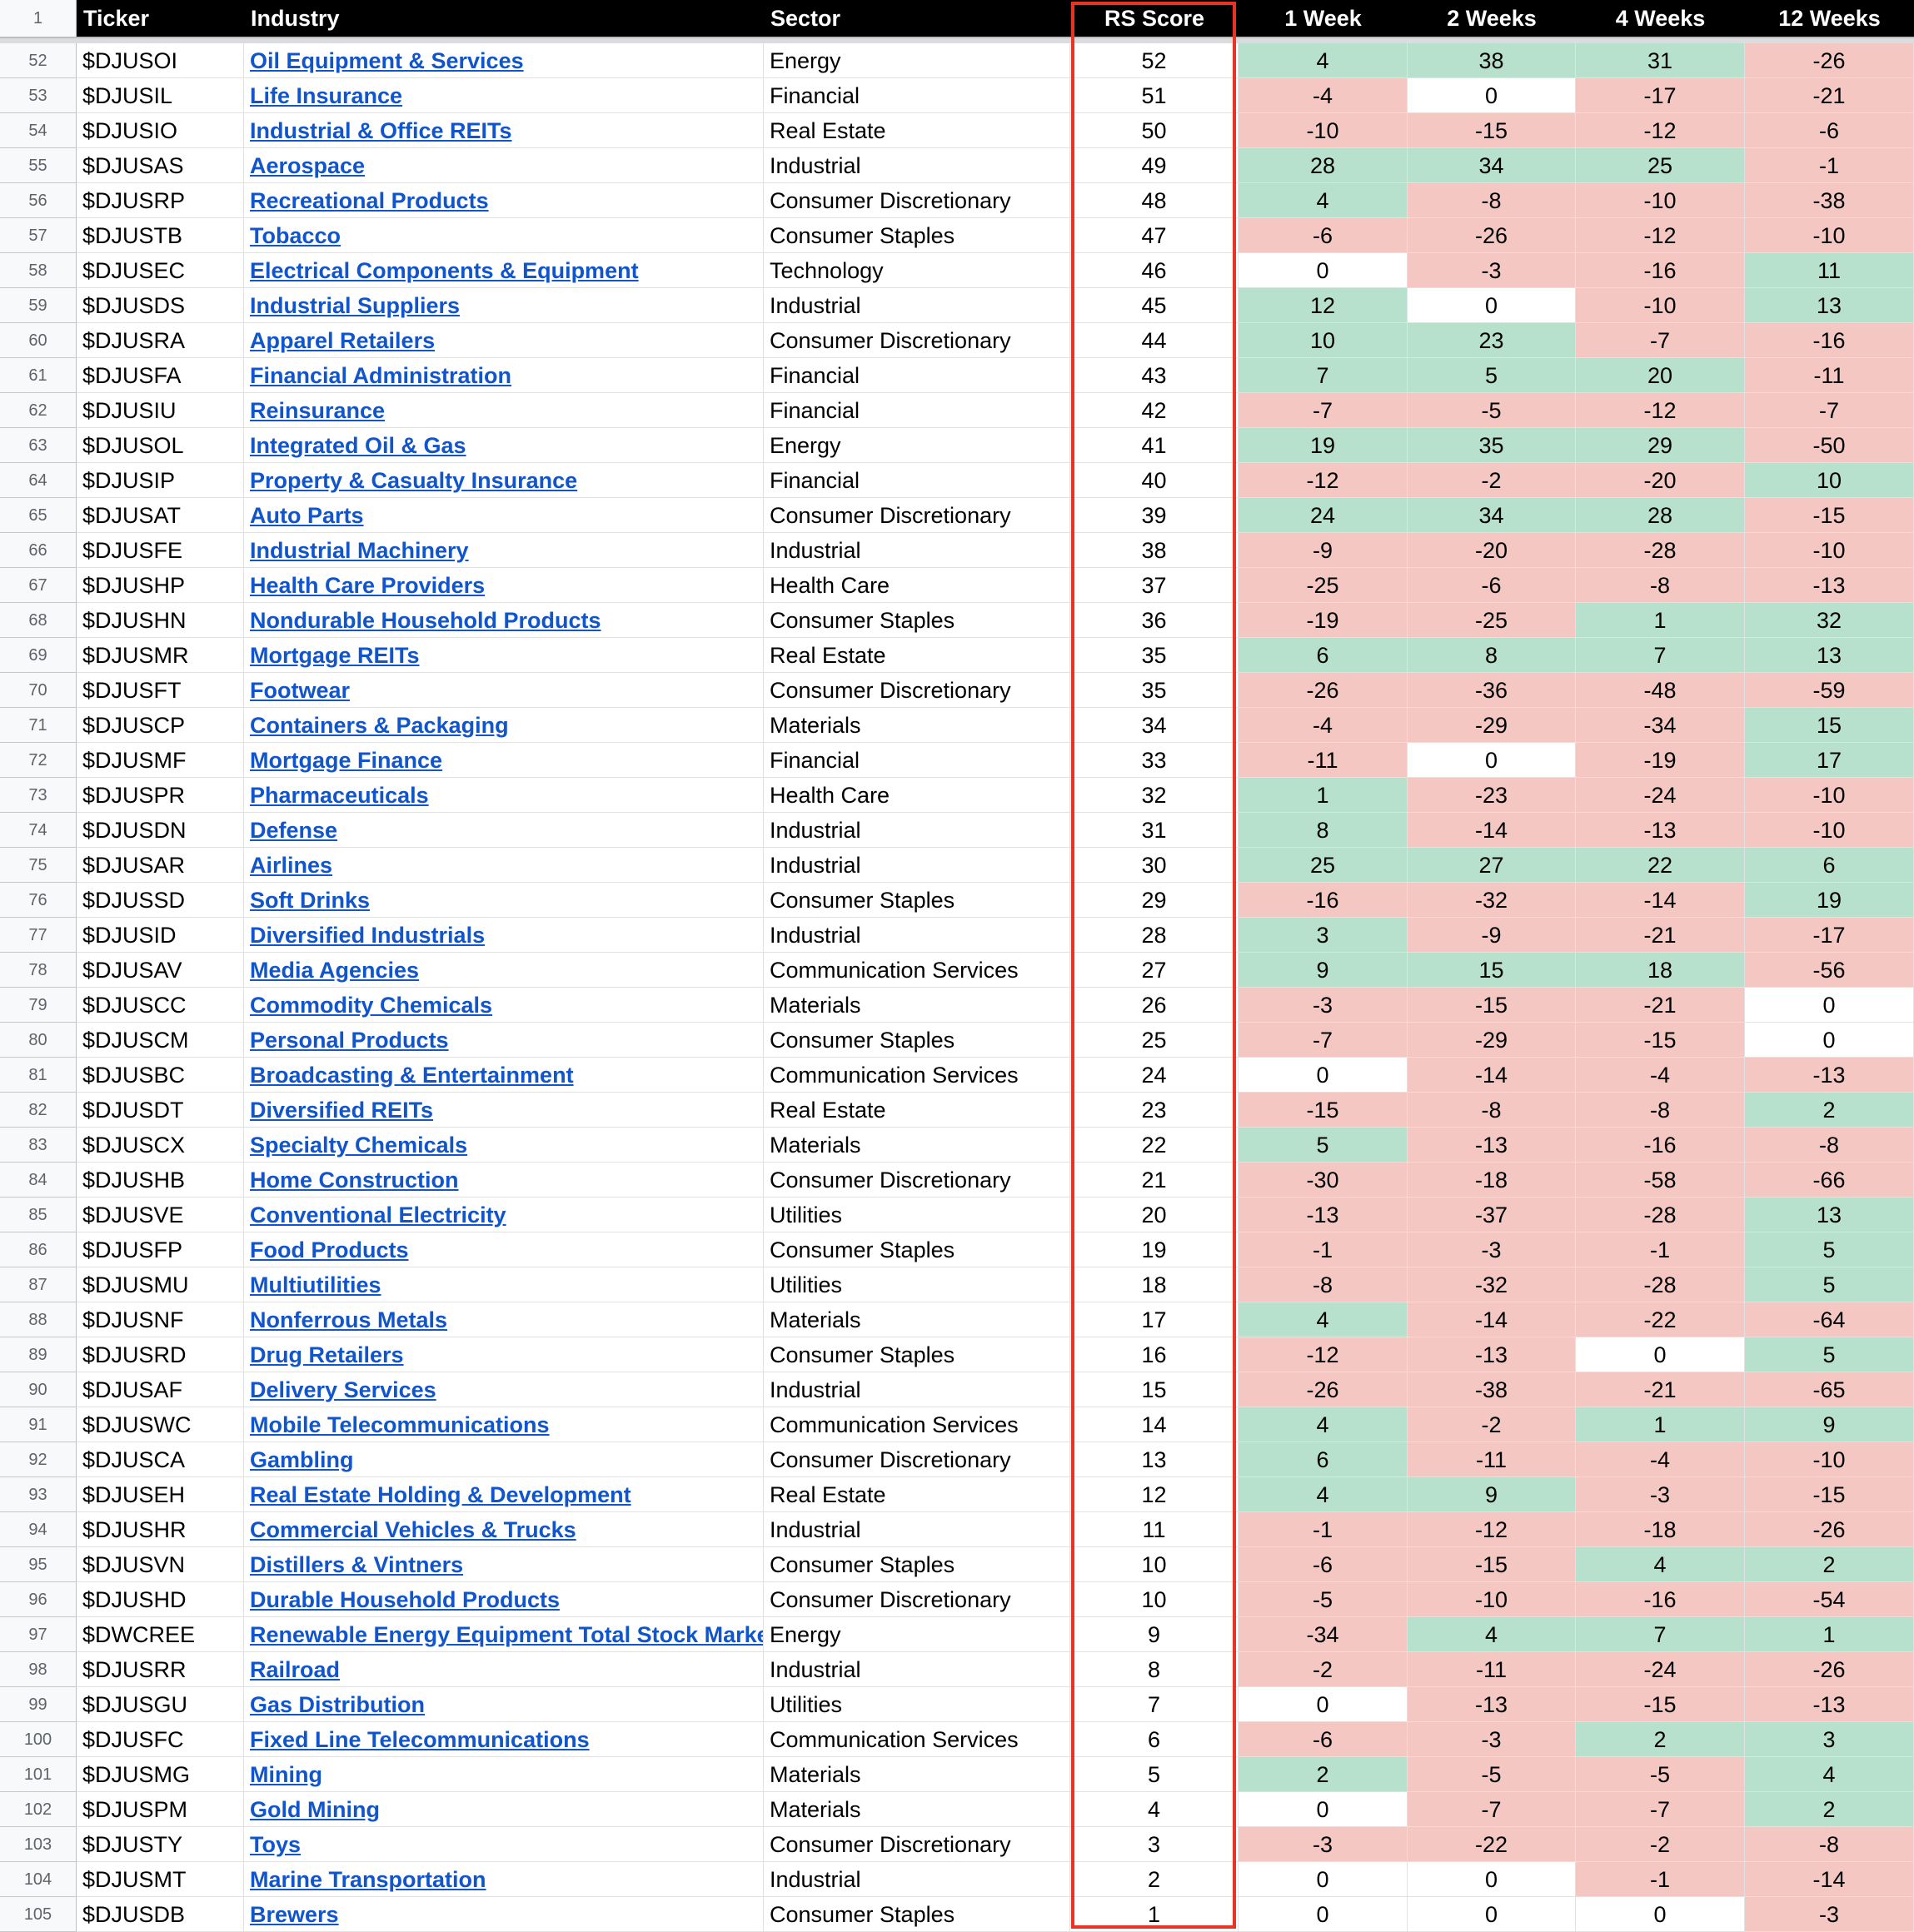  Describe the element at coordinates (1829, 971) in the screenshot. I see `weeks-12-cell: -56` at that location.